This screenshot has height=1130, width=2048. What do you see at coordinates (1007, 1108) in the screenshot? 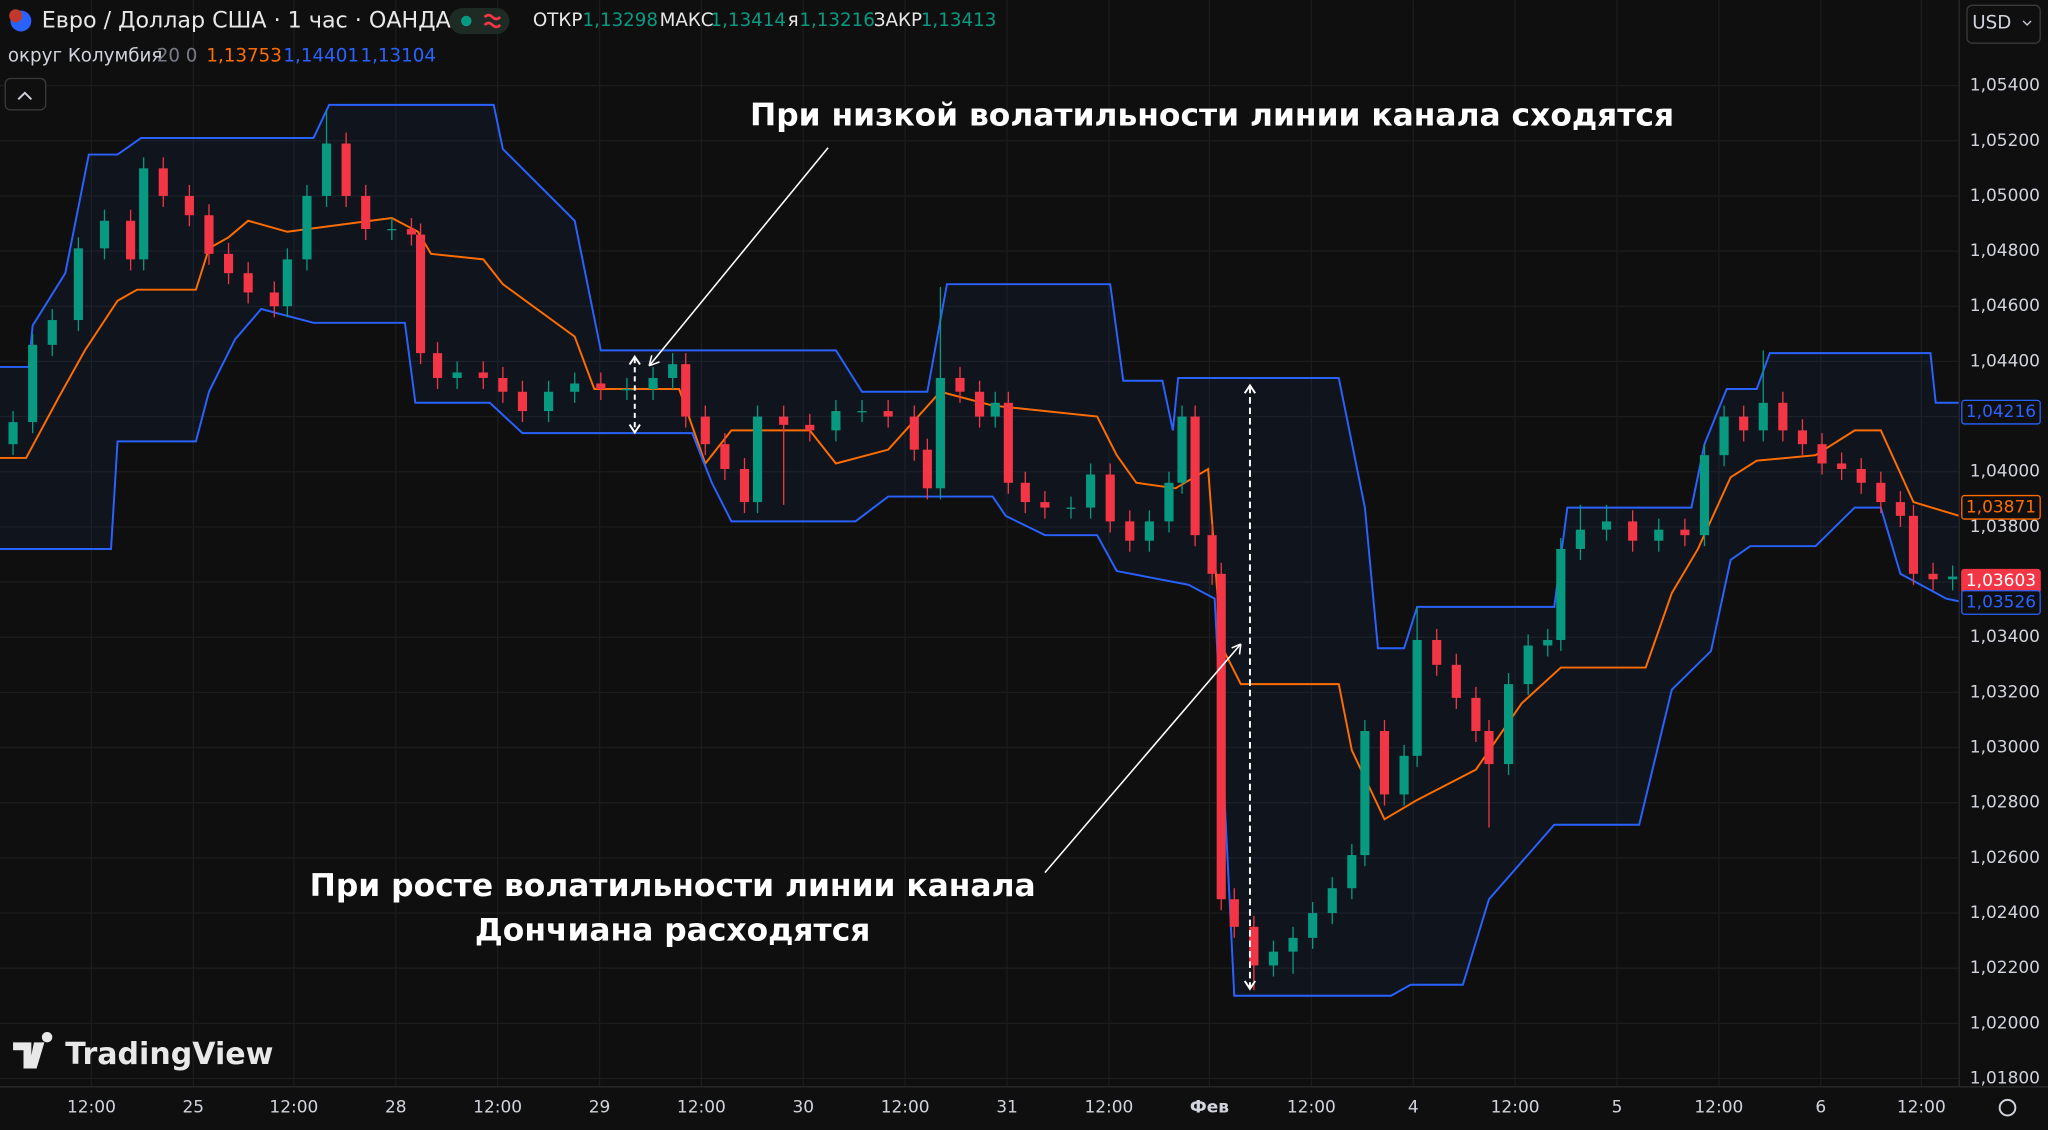
I see `x-tick-label: 31` at bounding box center [1007, 1108].